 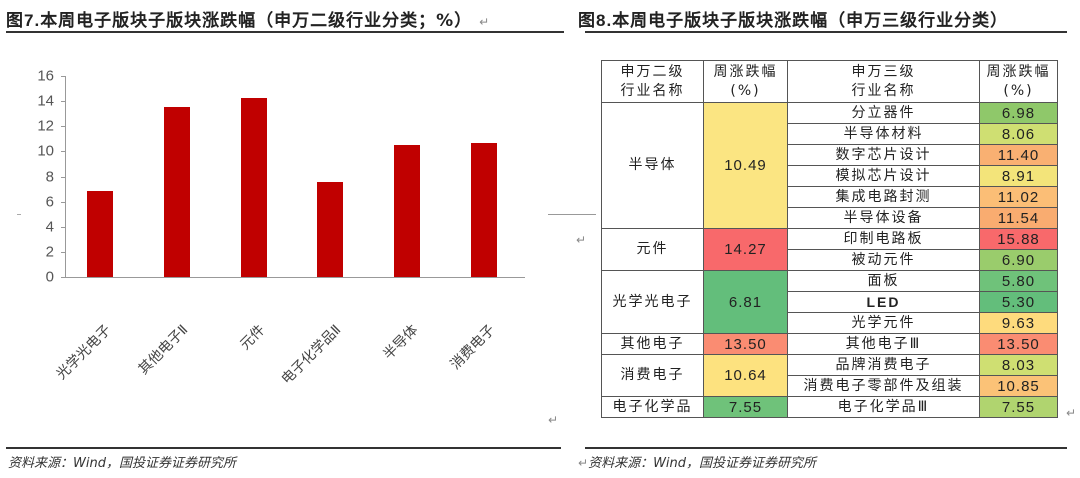 I want to click on y-tick-label: 0, so click(x=49, y=277).